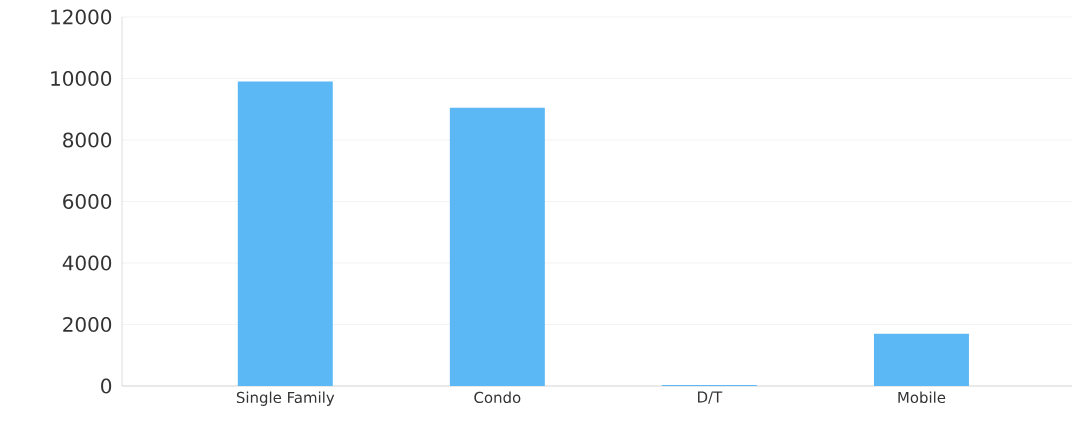 The height and width of the screenshot is (424, 1072). I want to click on x-tick-label: Mobile, so click(922, 397).